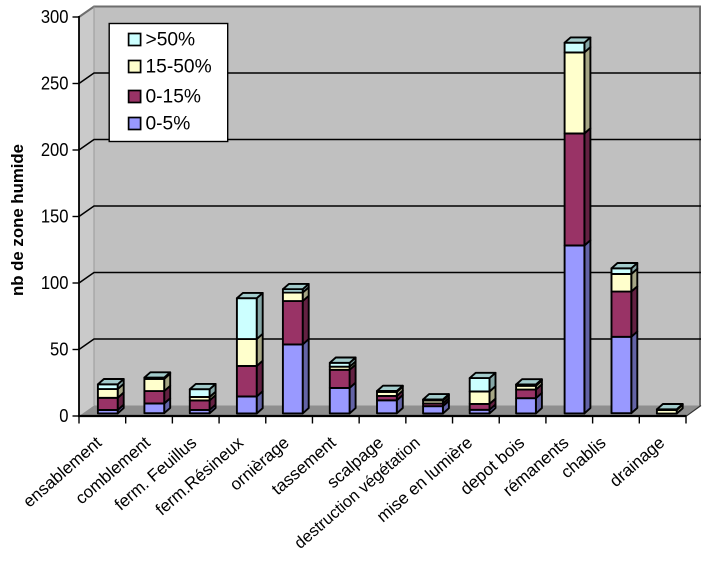  What do you see at coordinates (64, 415) in the screenshot?
I see `svg-text: 0` at bounding box center [64, 415].